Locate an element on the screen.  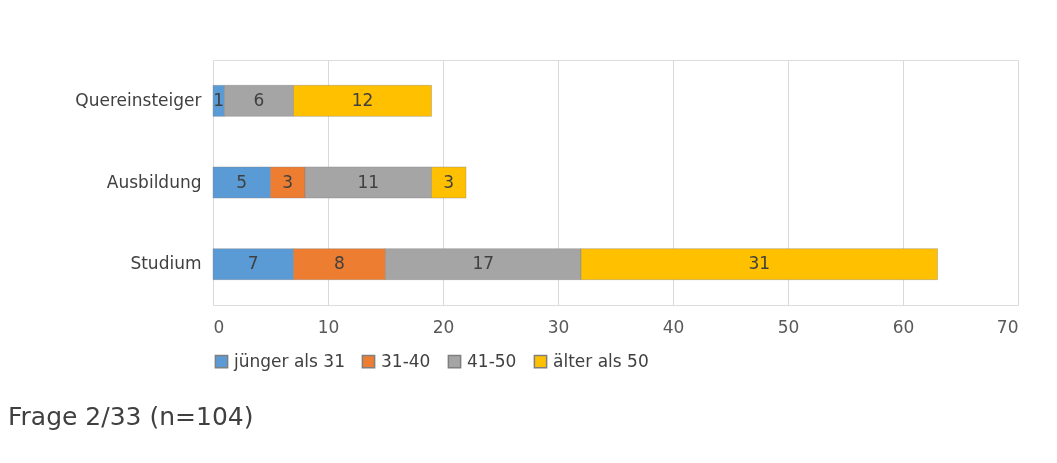
y-tick-label: Quereinsteiger is located at coordinates (138, 99).